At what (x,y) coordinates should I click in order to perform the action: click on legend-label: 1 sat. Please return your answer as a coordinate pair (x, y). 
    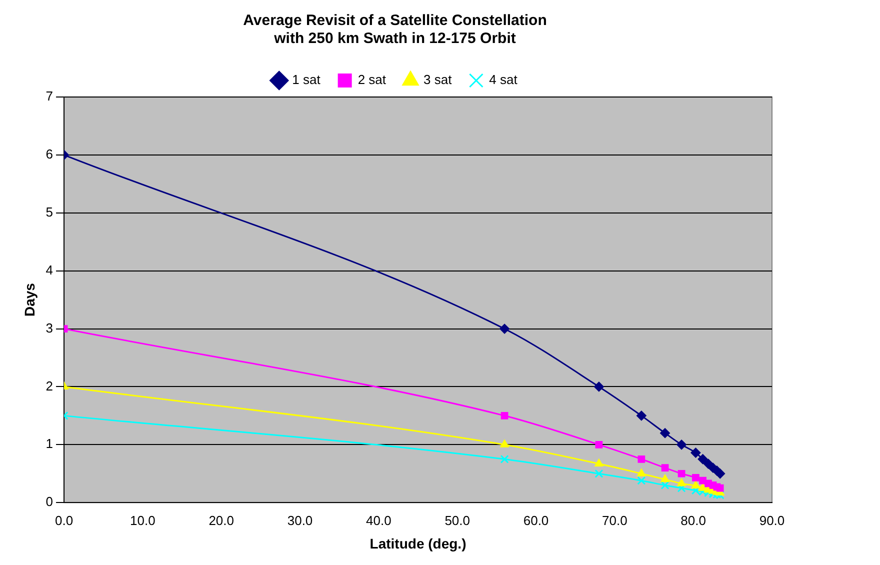
    Looking at the image, I should click on (306, 80).